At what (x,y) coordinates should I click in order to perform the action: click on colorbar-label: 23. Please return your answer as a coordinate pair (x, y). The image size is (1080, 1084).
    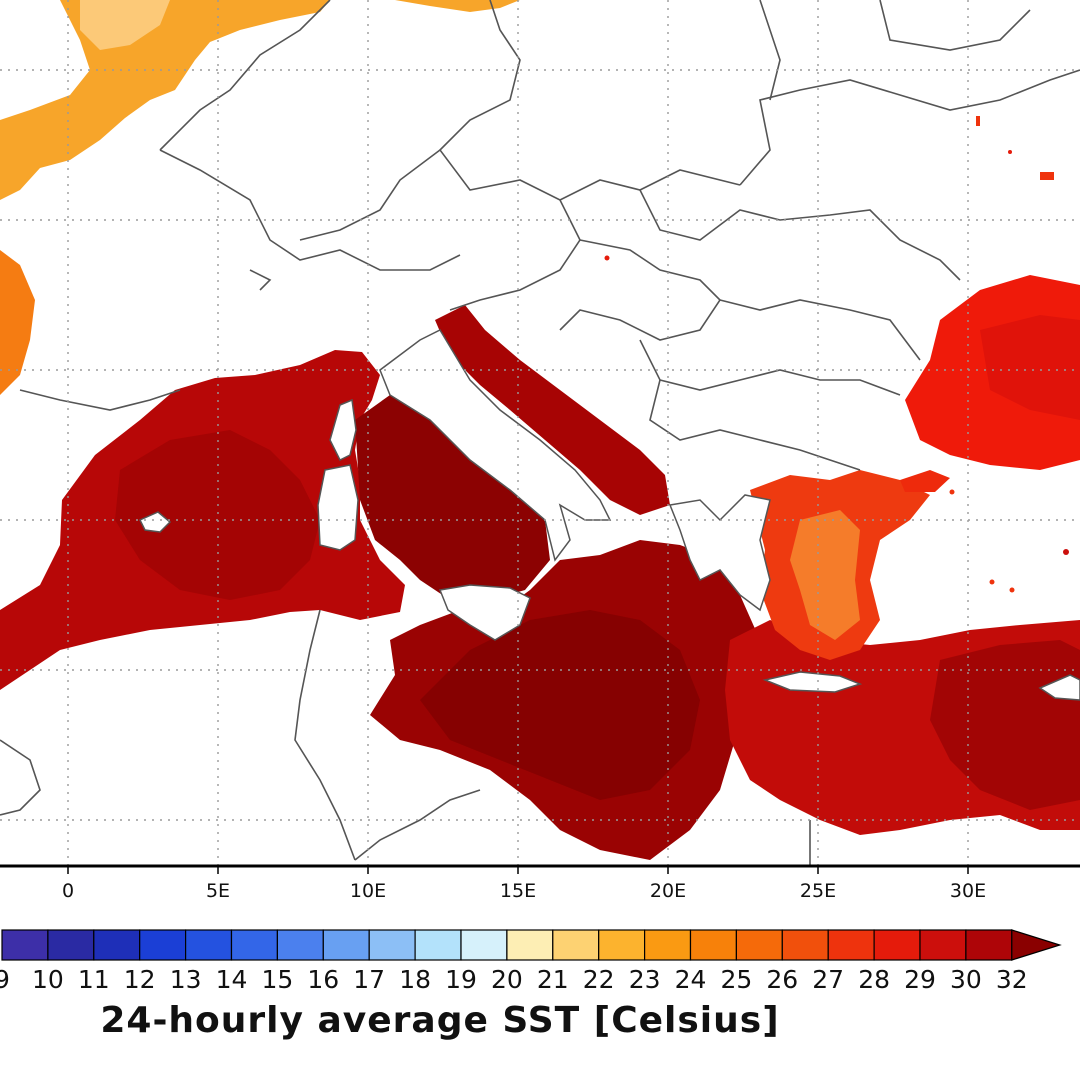
    Looking at the image, I should click on (645, 979).